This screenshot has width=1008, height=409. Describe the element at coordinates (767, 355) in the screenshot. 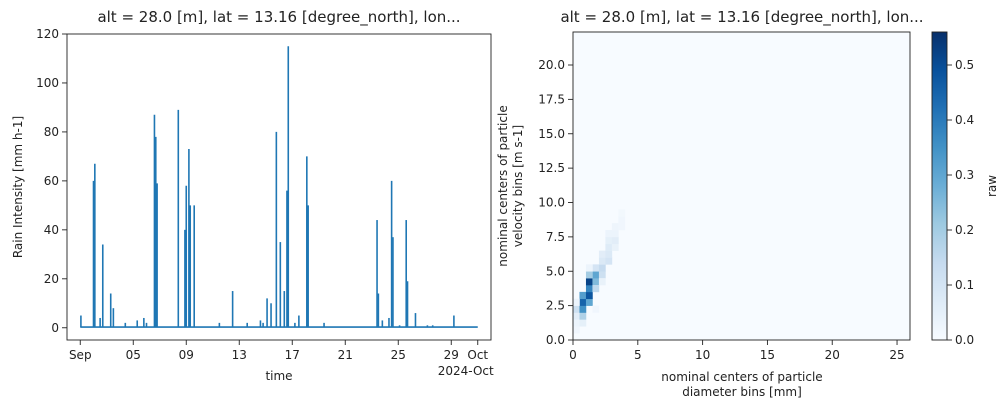

I see `right-x-tick-label: 15` at that location.